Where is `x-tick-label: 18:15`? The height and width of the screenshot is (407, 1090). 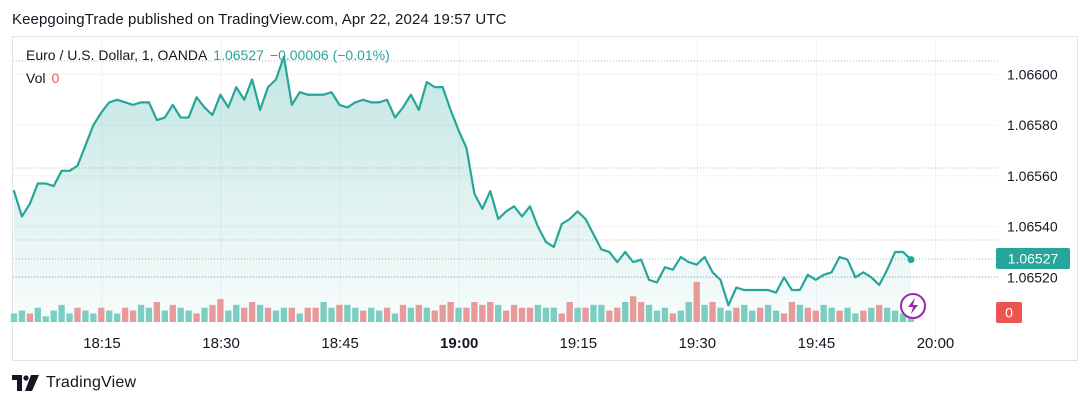 x-tick-label: 18:15 is located at coordinates (102, 343).